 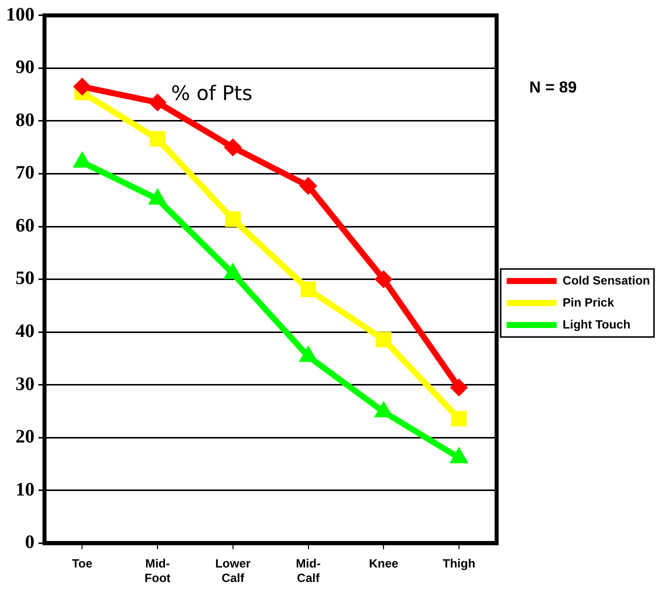 I want to click on y-tick-label: 20, so click(x=25, y=437).